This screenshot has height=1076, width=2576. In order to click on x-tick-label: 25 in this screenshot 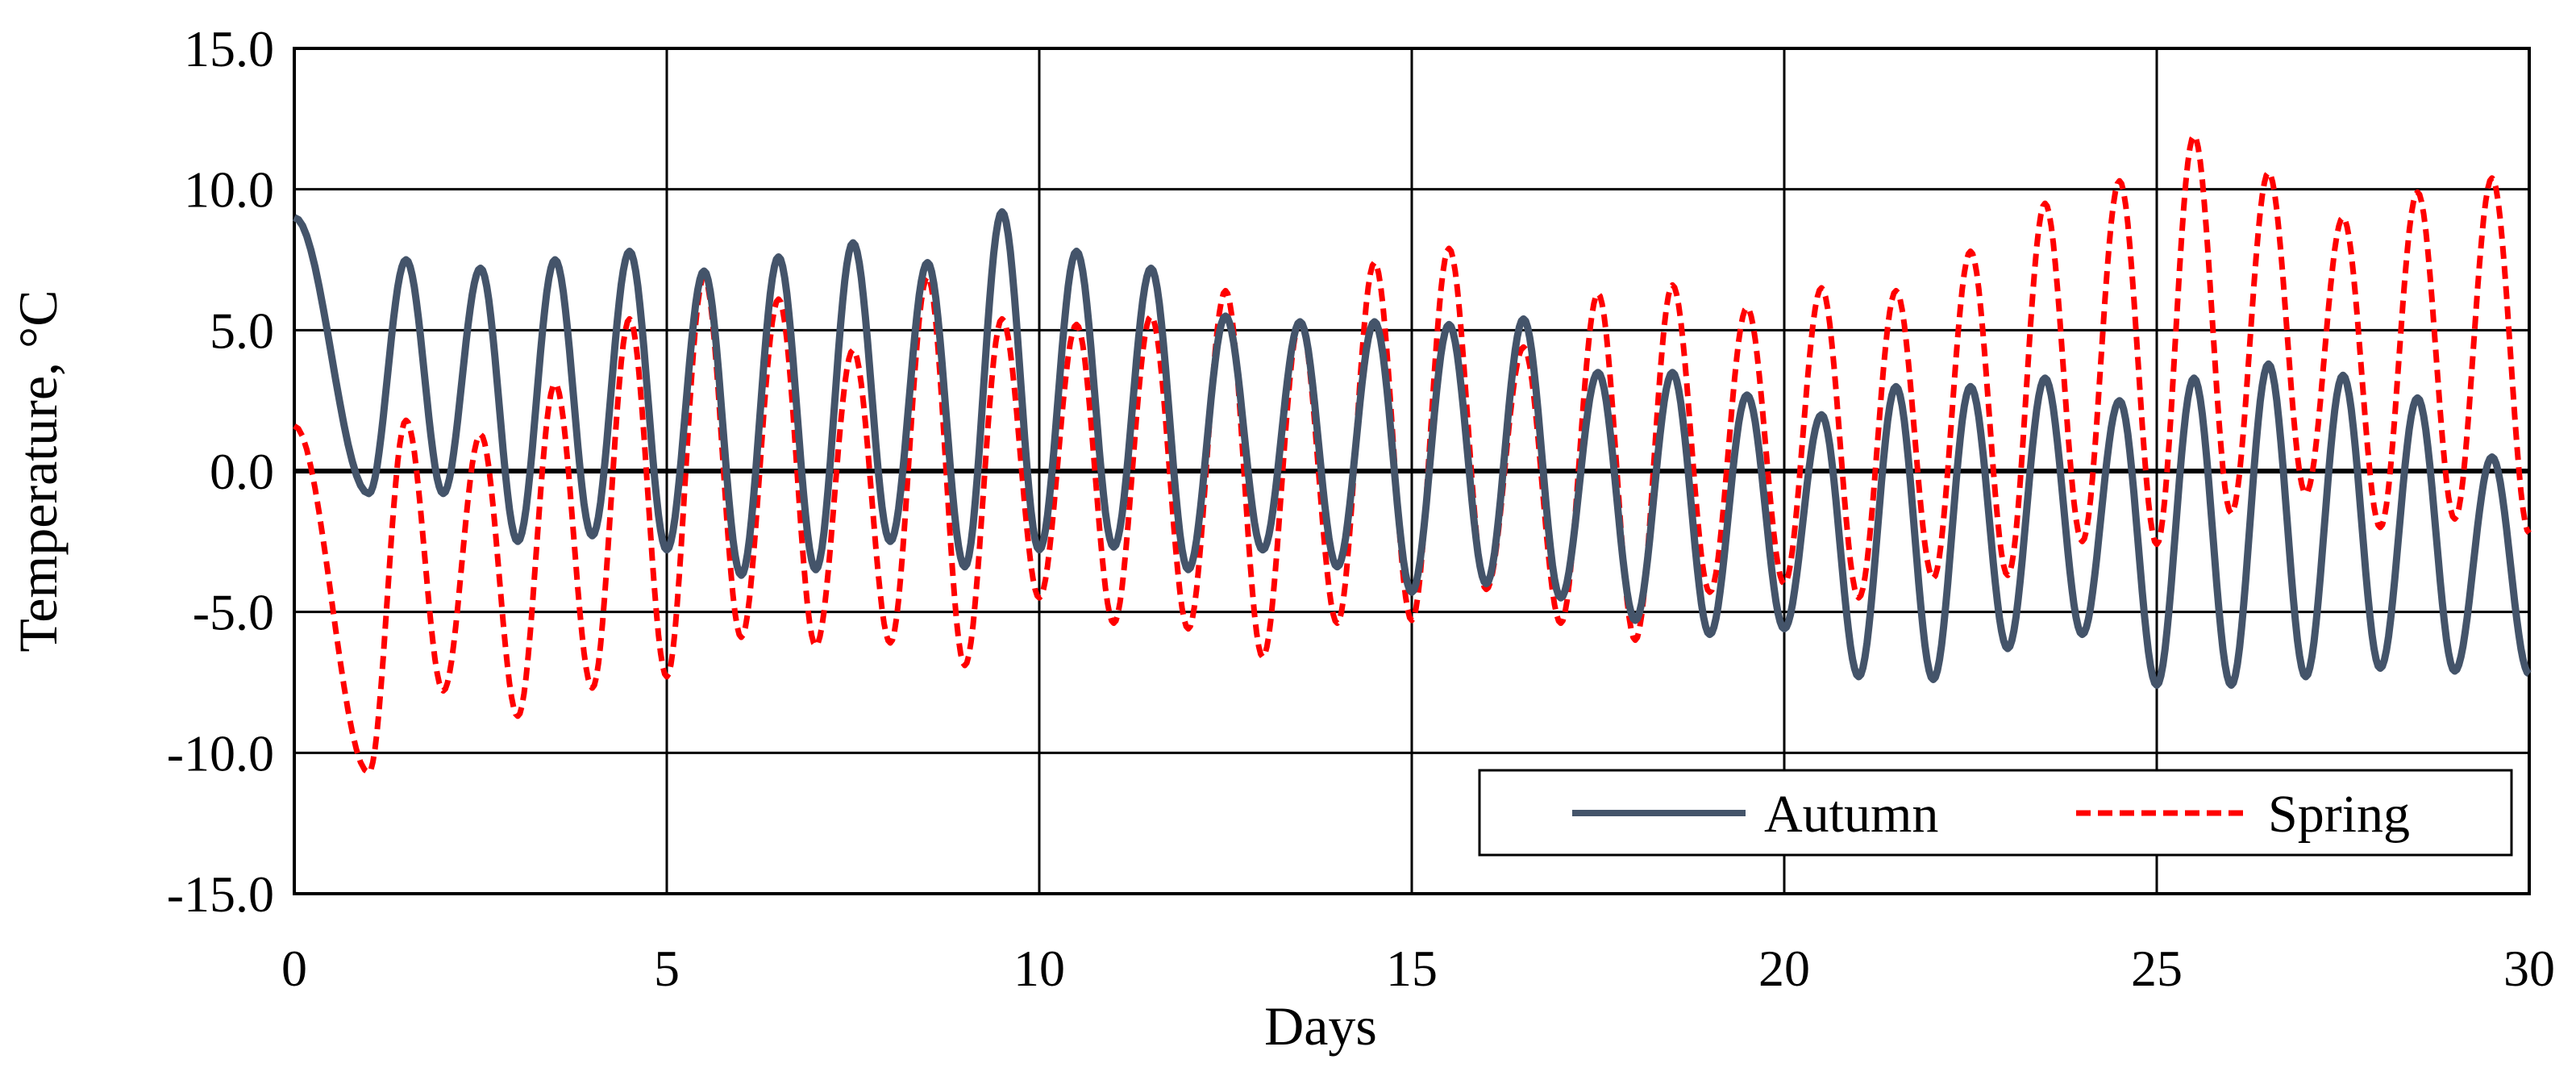, I will do `click(2157, 969)`.